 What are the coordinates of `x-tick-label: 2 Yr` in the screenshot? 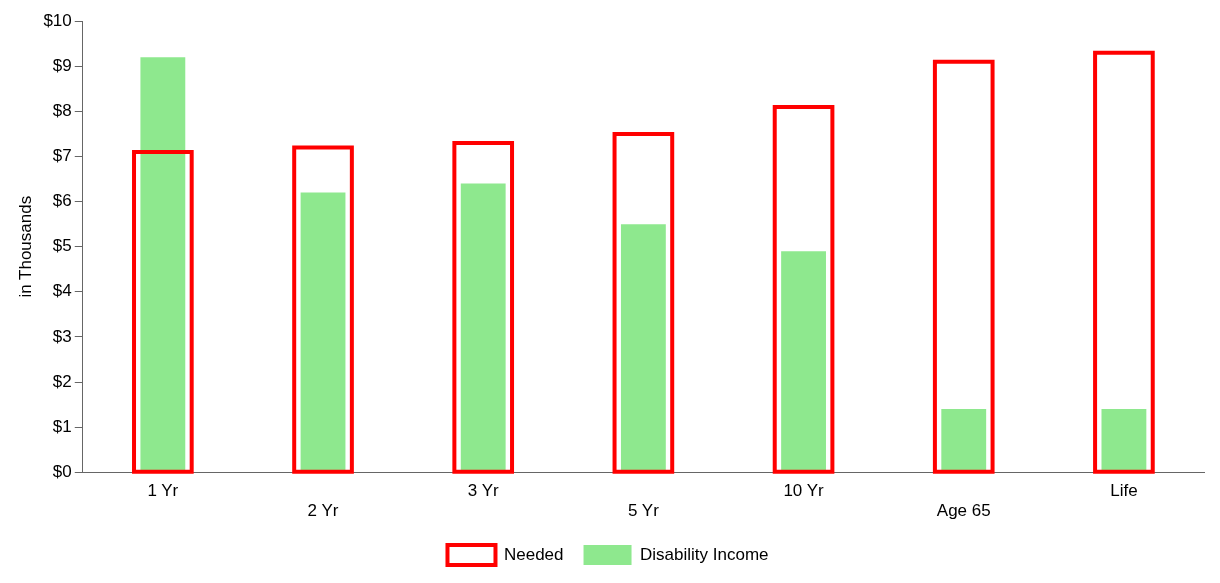 It's located at (323, 511).